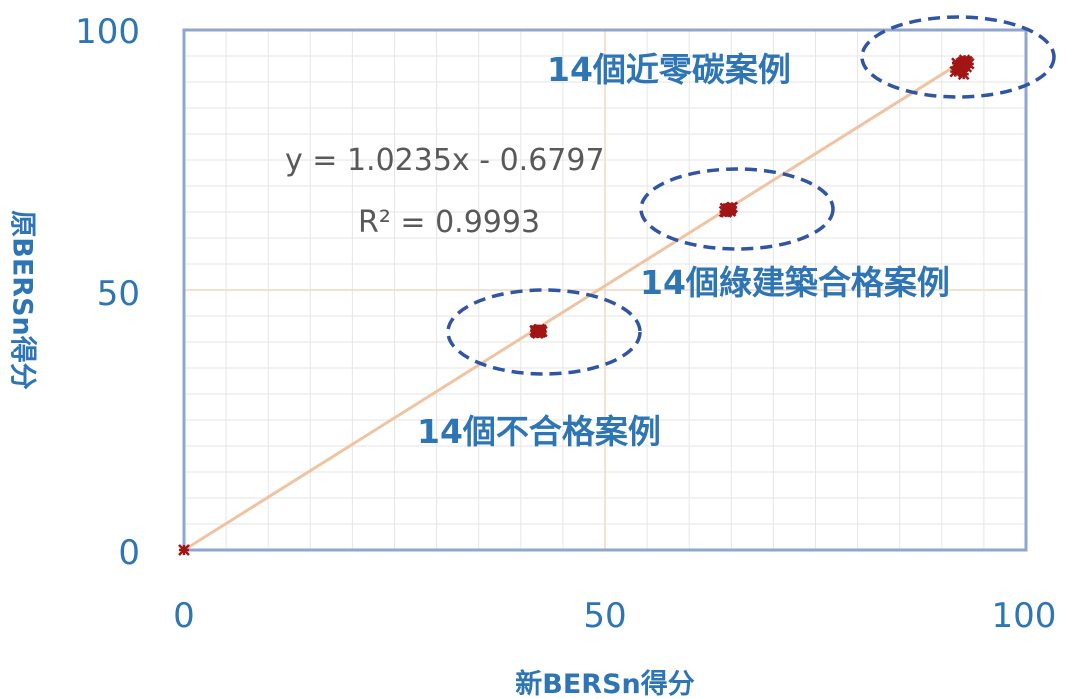 This screenshot has width=1067, height=699. Describe the element at coordinates (604, 683) in the screenshot. I see `x-axis-title: 新BERSn得分` at that location.